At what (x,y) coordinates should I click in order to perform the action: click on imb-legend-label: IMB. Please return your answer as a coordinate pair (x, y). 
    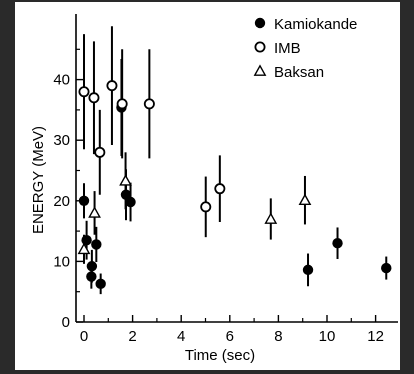
    Looking at the image, I should click on (287, 48).